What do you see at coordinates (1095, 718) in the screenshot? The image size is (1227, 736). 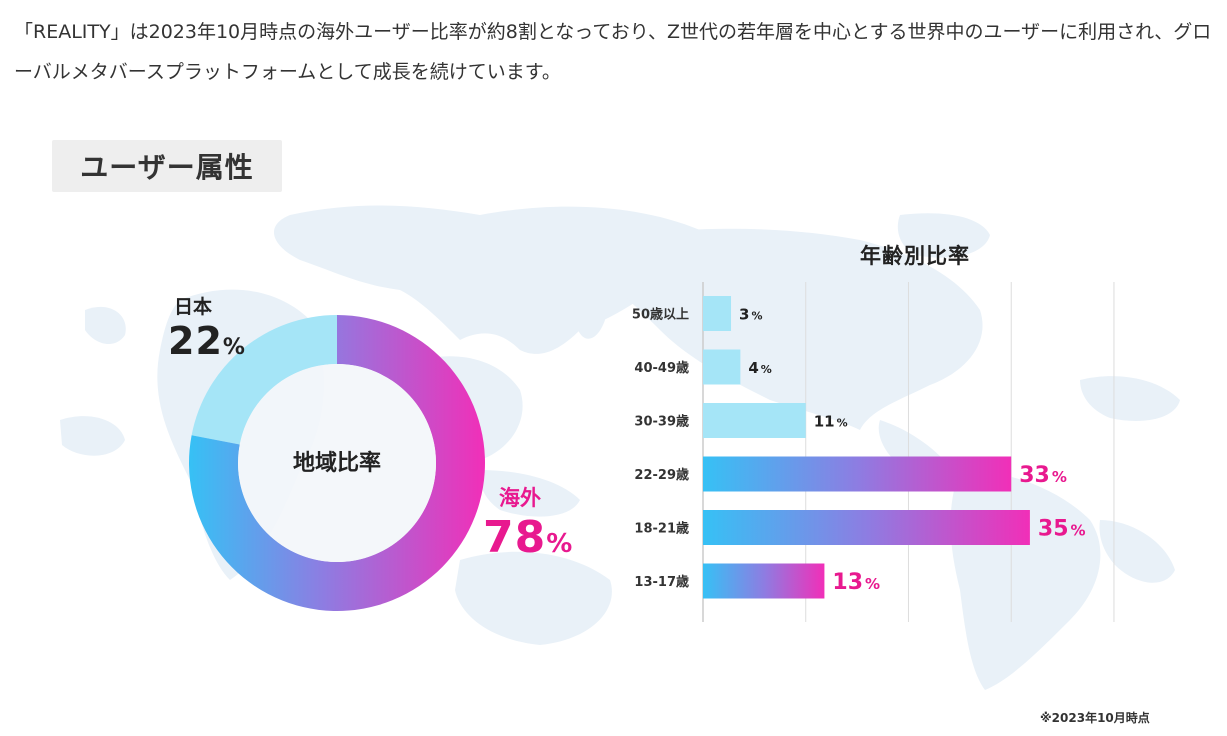 I see `footnote: ※2023年10月時点` at bounding box center [1095, 718].